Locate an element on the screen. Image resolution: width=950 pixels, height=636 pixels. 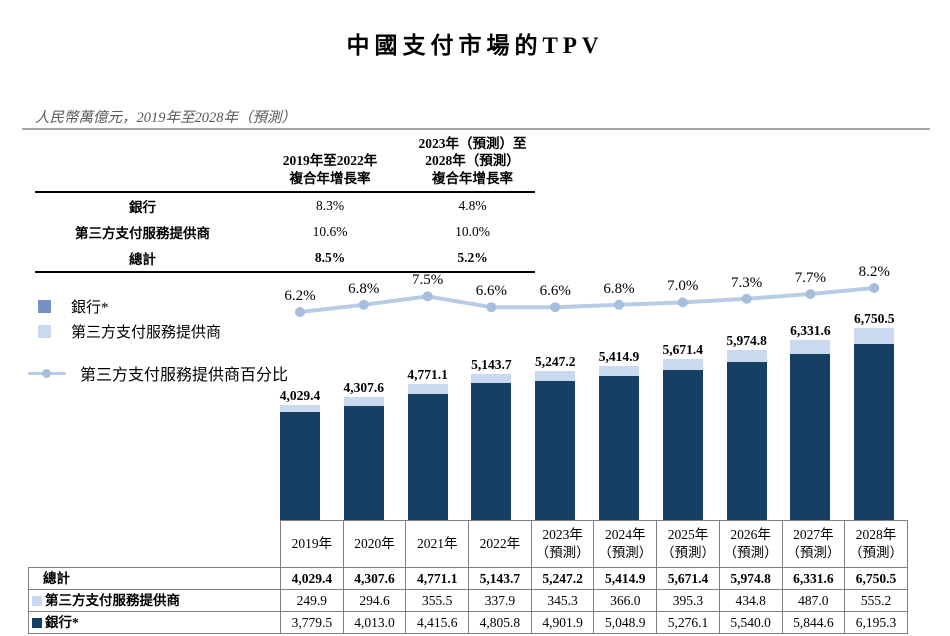
cagr-value: 10.0% is located at coordinates (472, 231).